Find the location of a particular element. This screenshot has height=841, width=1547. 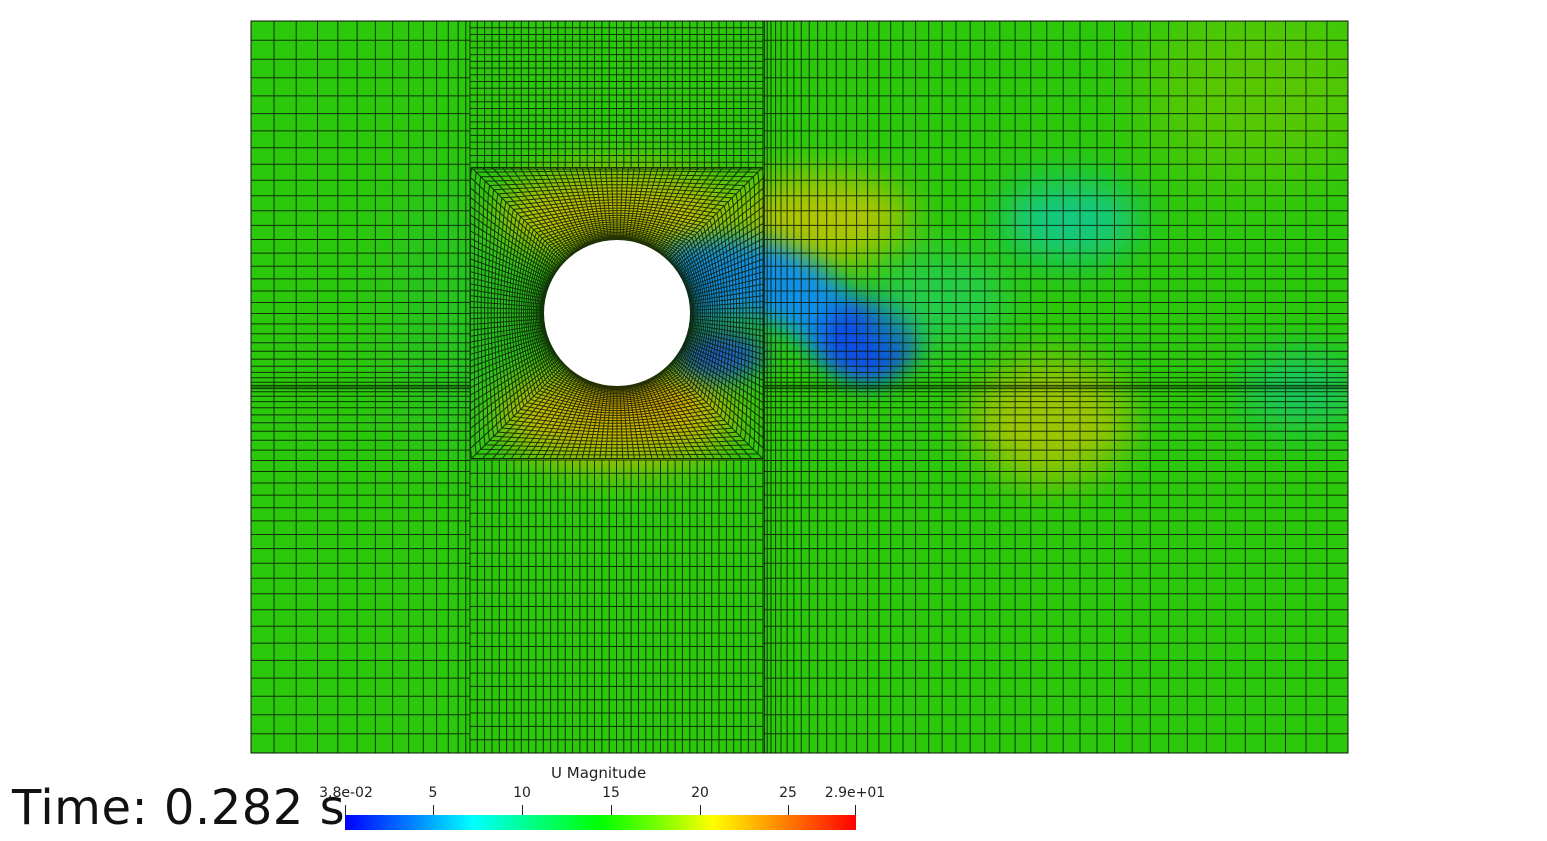

colorbar is located at coordinates (600, 822).